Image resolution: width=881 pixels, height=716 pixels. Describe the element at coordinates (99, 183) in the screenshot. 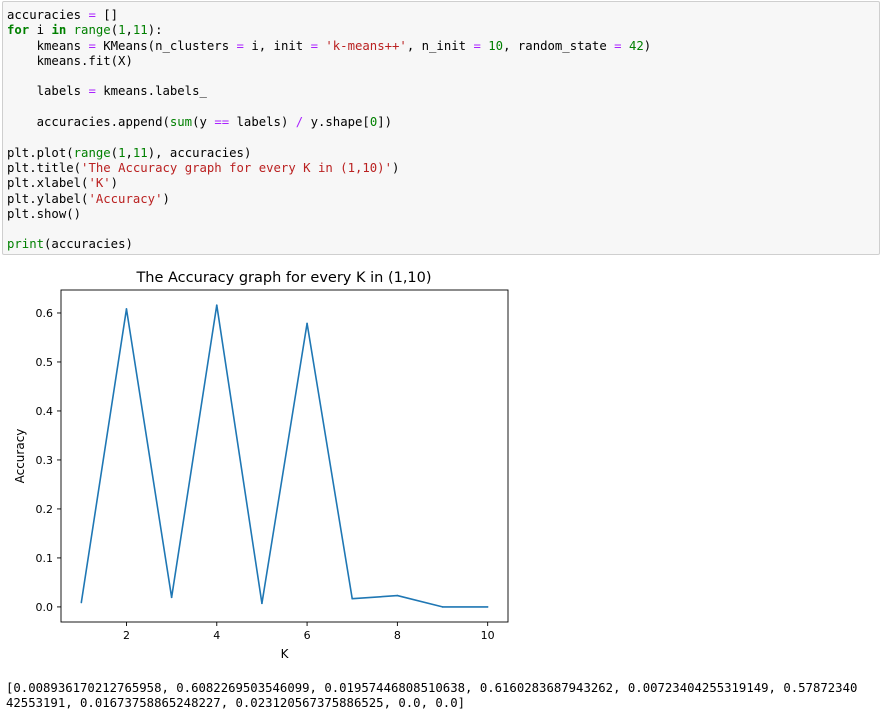

I see `code-token: 'K'` at that location.